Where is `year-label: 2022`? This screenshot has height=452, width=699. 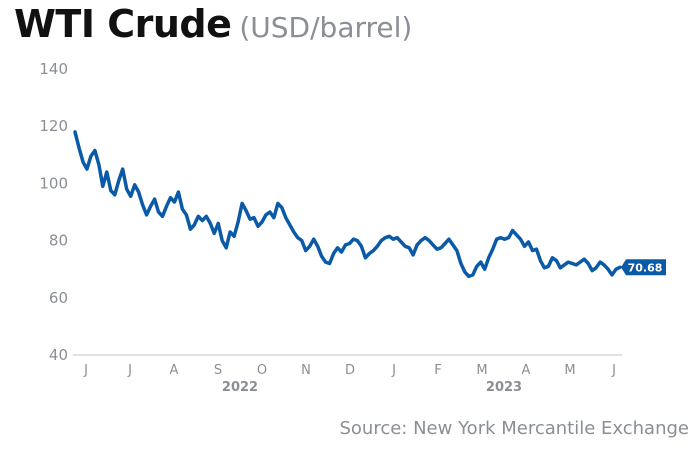 year-label: 2022 is located at coordinates (240, 387).